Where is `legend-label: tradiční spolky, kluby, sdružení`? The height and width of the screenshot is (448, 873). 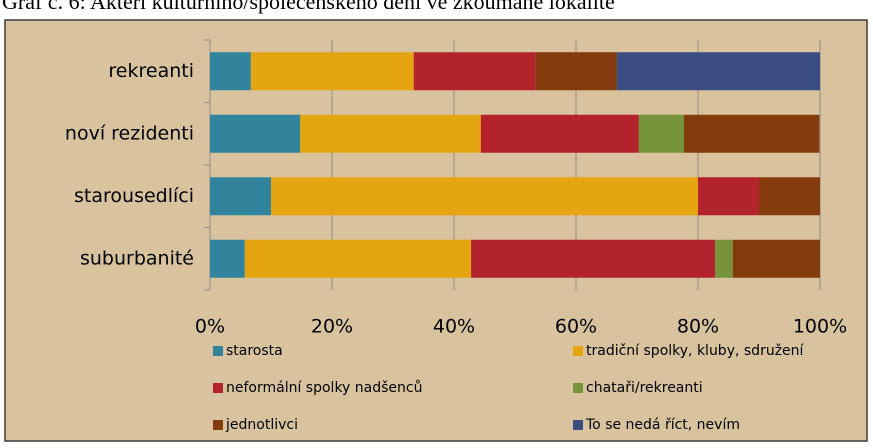 legend-label: tradiční spolky, kluby, sdružení is located at coordinates (695, 351).